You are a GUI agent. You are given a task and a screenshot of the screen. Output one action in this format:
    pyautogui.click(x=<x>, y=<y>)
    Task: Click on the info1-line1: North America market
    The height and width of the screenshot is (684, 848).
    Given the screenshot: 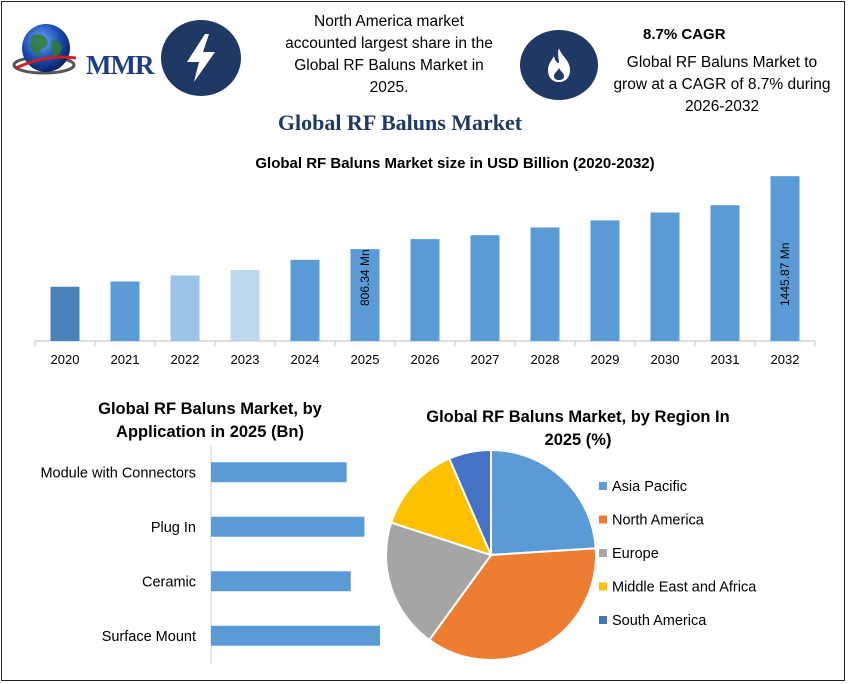 What is the action you would take?
    pyautogui.click(x=389, y=21)
    